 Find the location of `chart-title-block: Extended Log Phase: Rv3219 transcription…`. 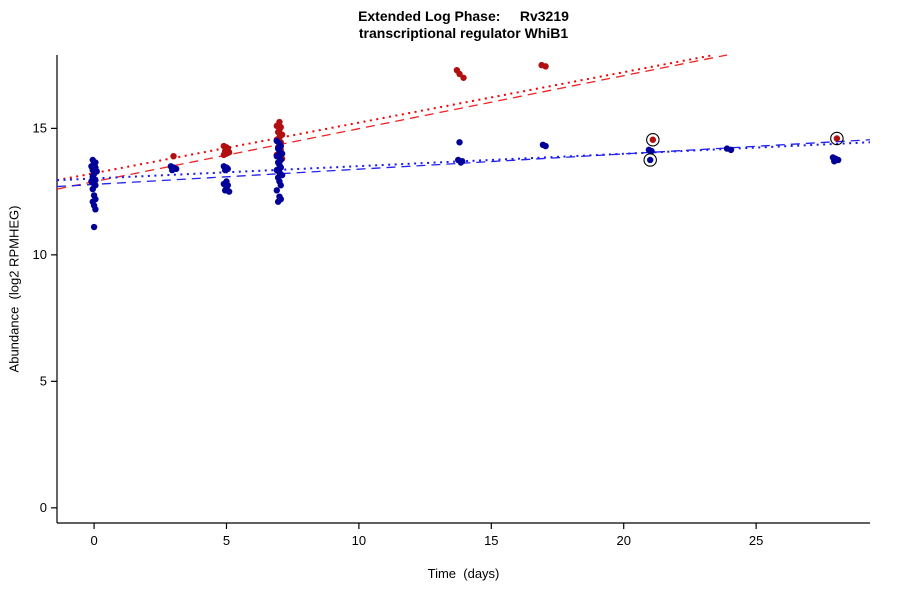

chart-title-block: Extended Log Phase: Rv3219 transcription… is located at coordinates (463, 25).